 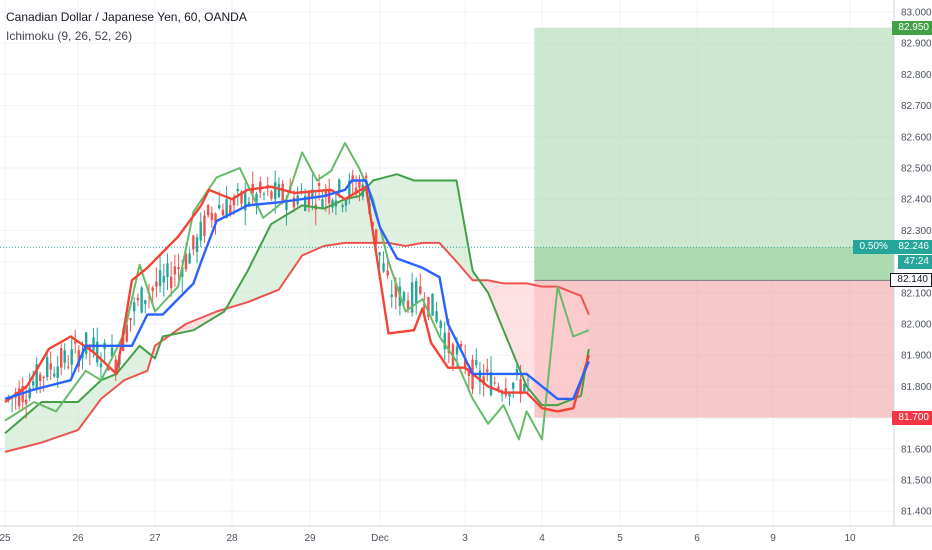 What do you see at coordinates (542, 538) in the screenshot?
I see `time-tick-label: 4` at bounding box center [542, 538].